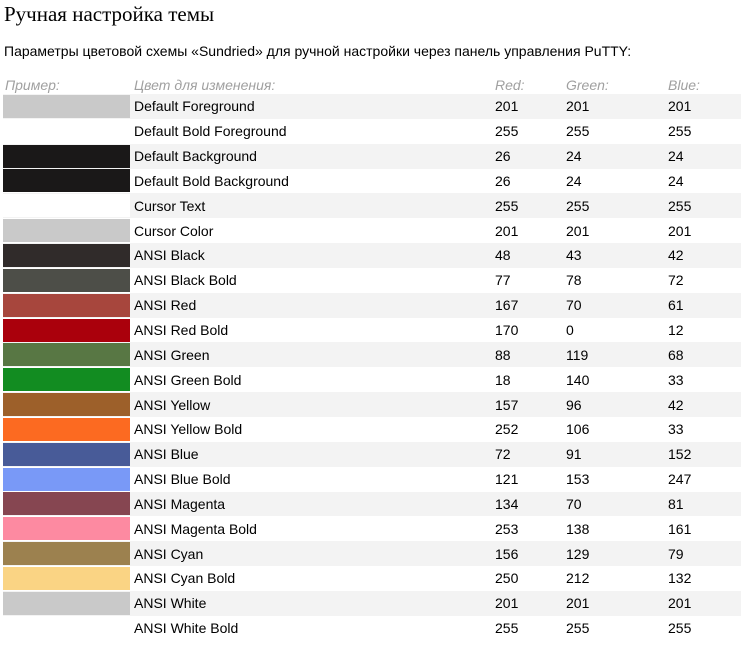  Describe the element at coordinates (528, 504) in the screenshot. I see `red-value-cell: 134` at that location.